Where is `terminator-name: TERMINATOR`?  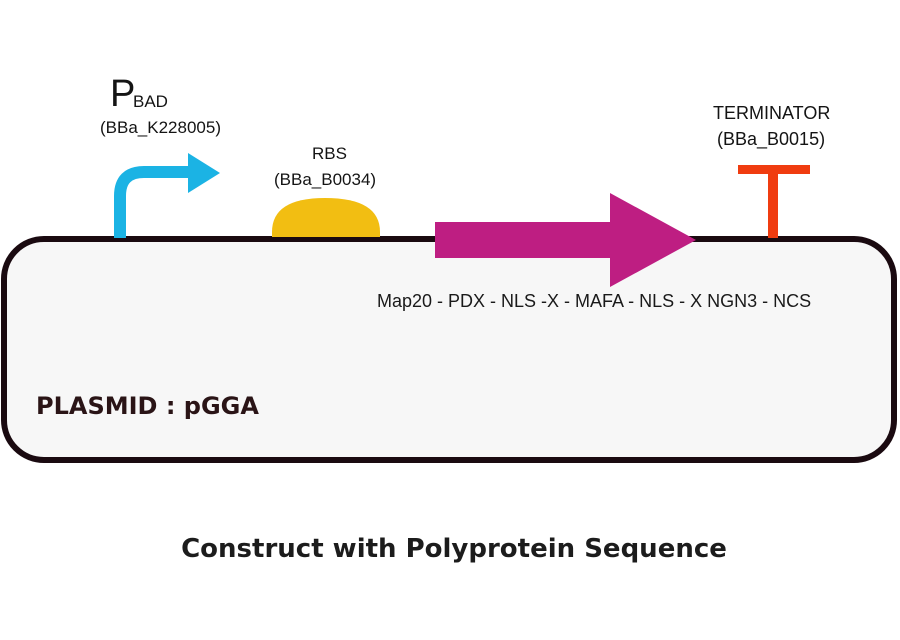
terminator-name: TERMINATOR is located at coordinates (772, 113).